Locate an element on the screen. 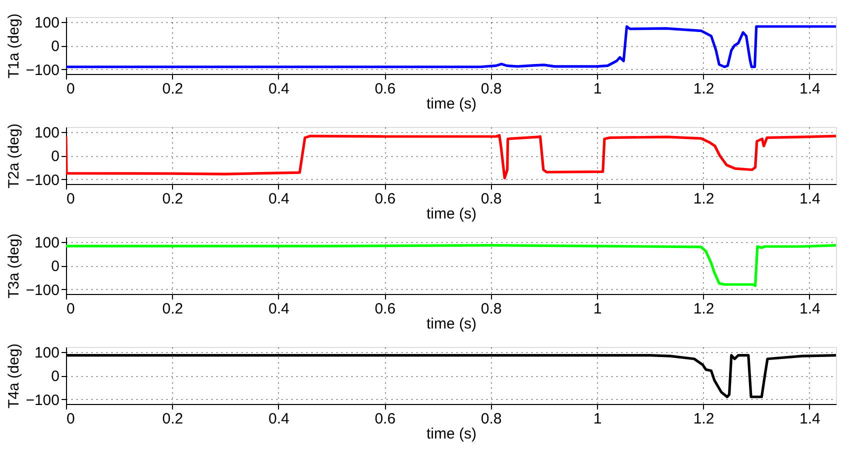 The width and height of the screenshot is (866, 463). y-axis-title: T4a (deg) is located at coordinates (14, 376).